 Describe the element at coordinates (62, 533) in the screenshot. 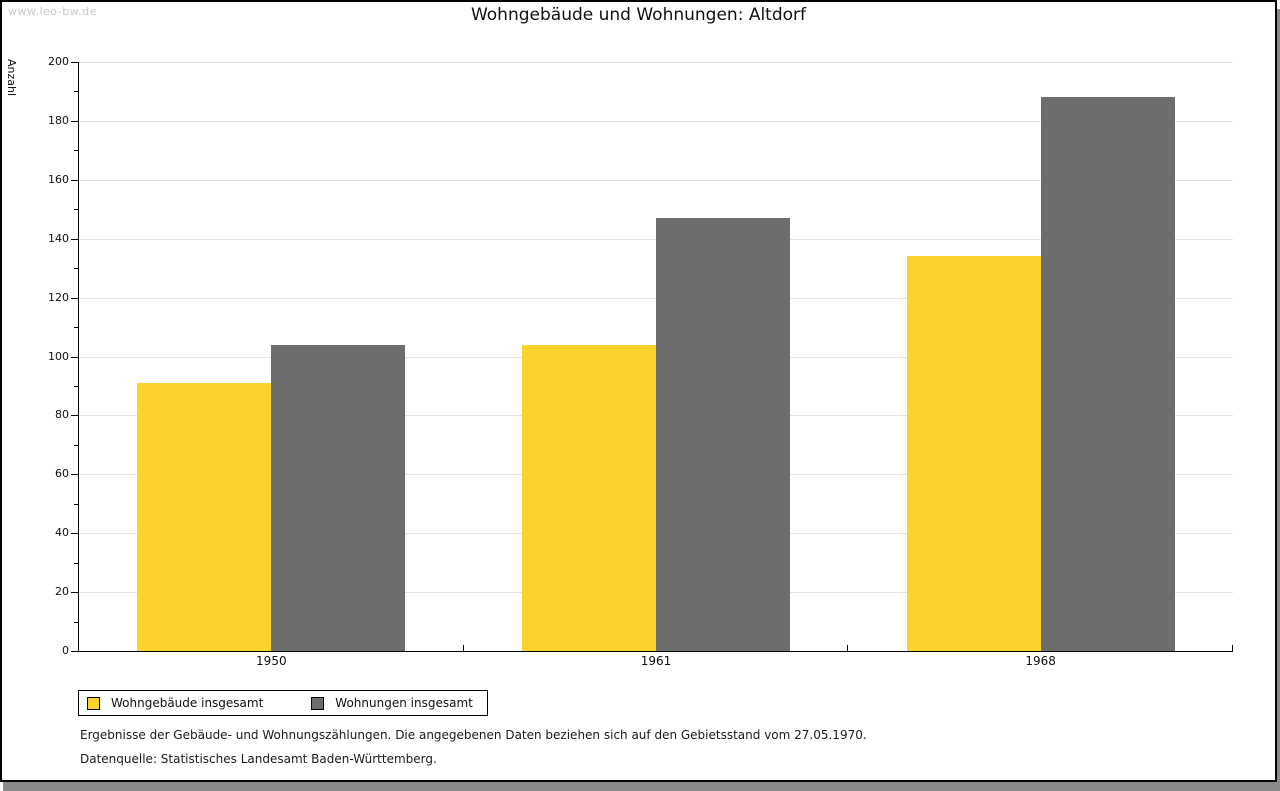

I see `y-tick-label: 40` at that location.